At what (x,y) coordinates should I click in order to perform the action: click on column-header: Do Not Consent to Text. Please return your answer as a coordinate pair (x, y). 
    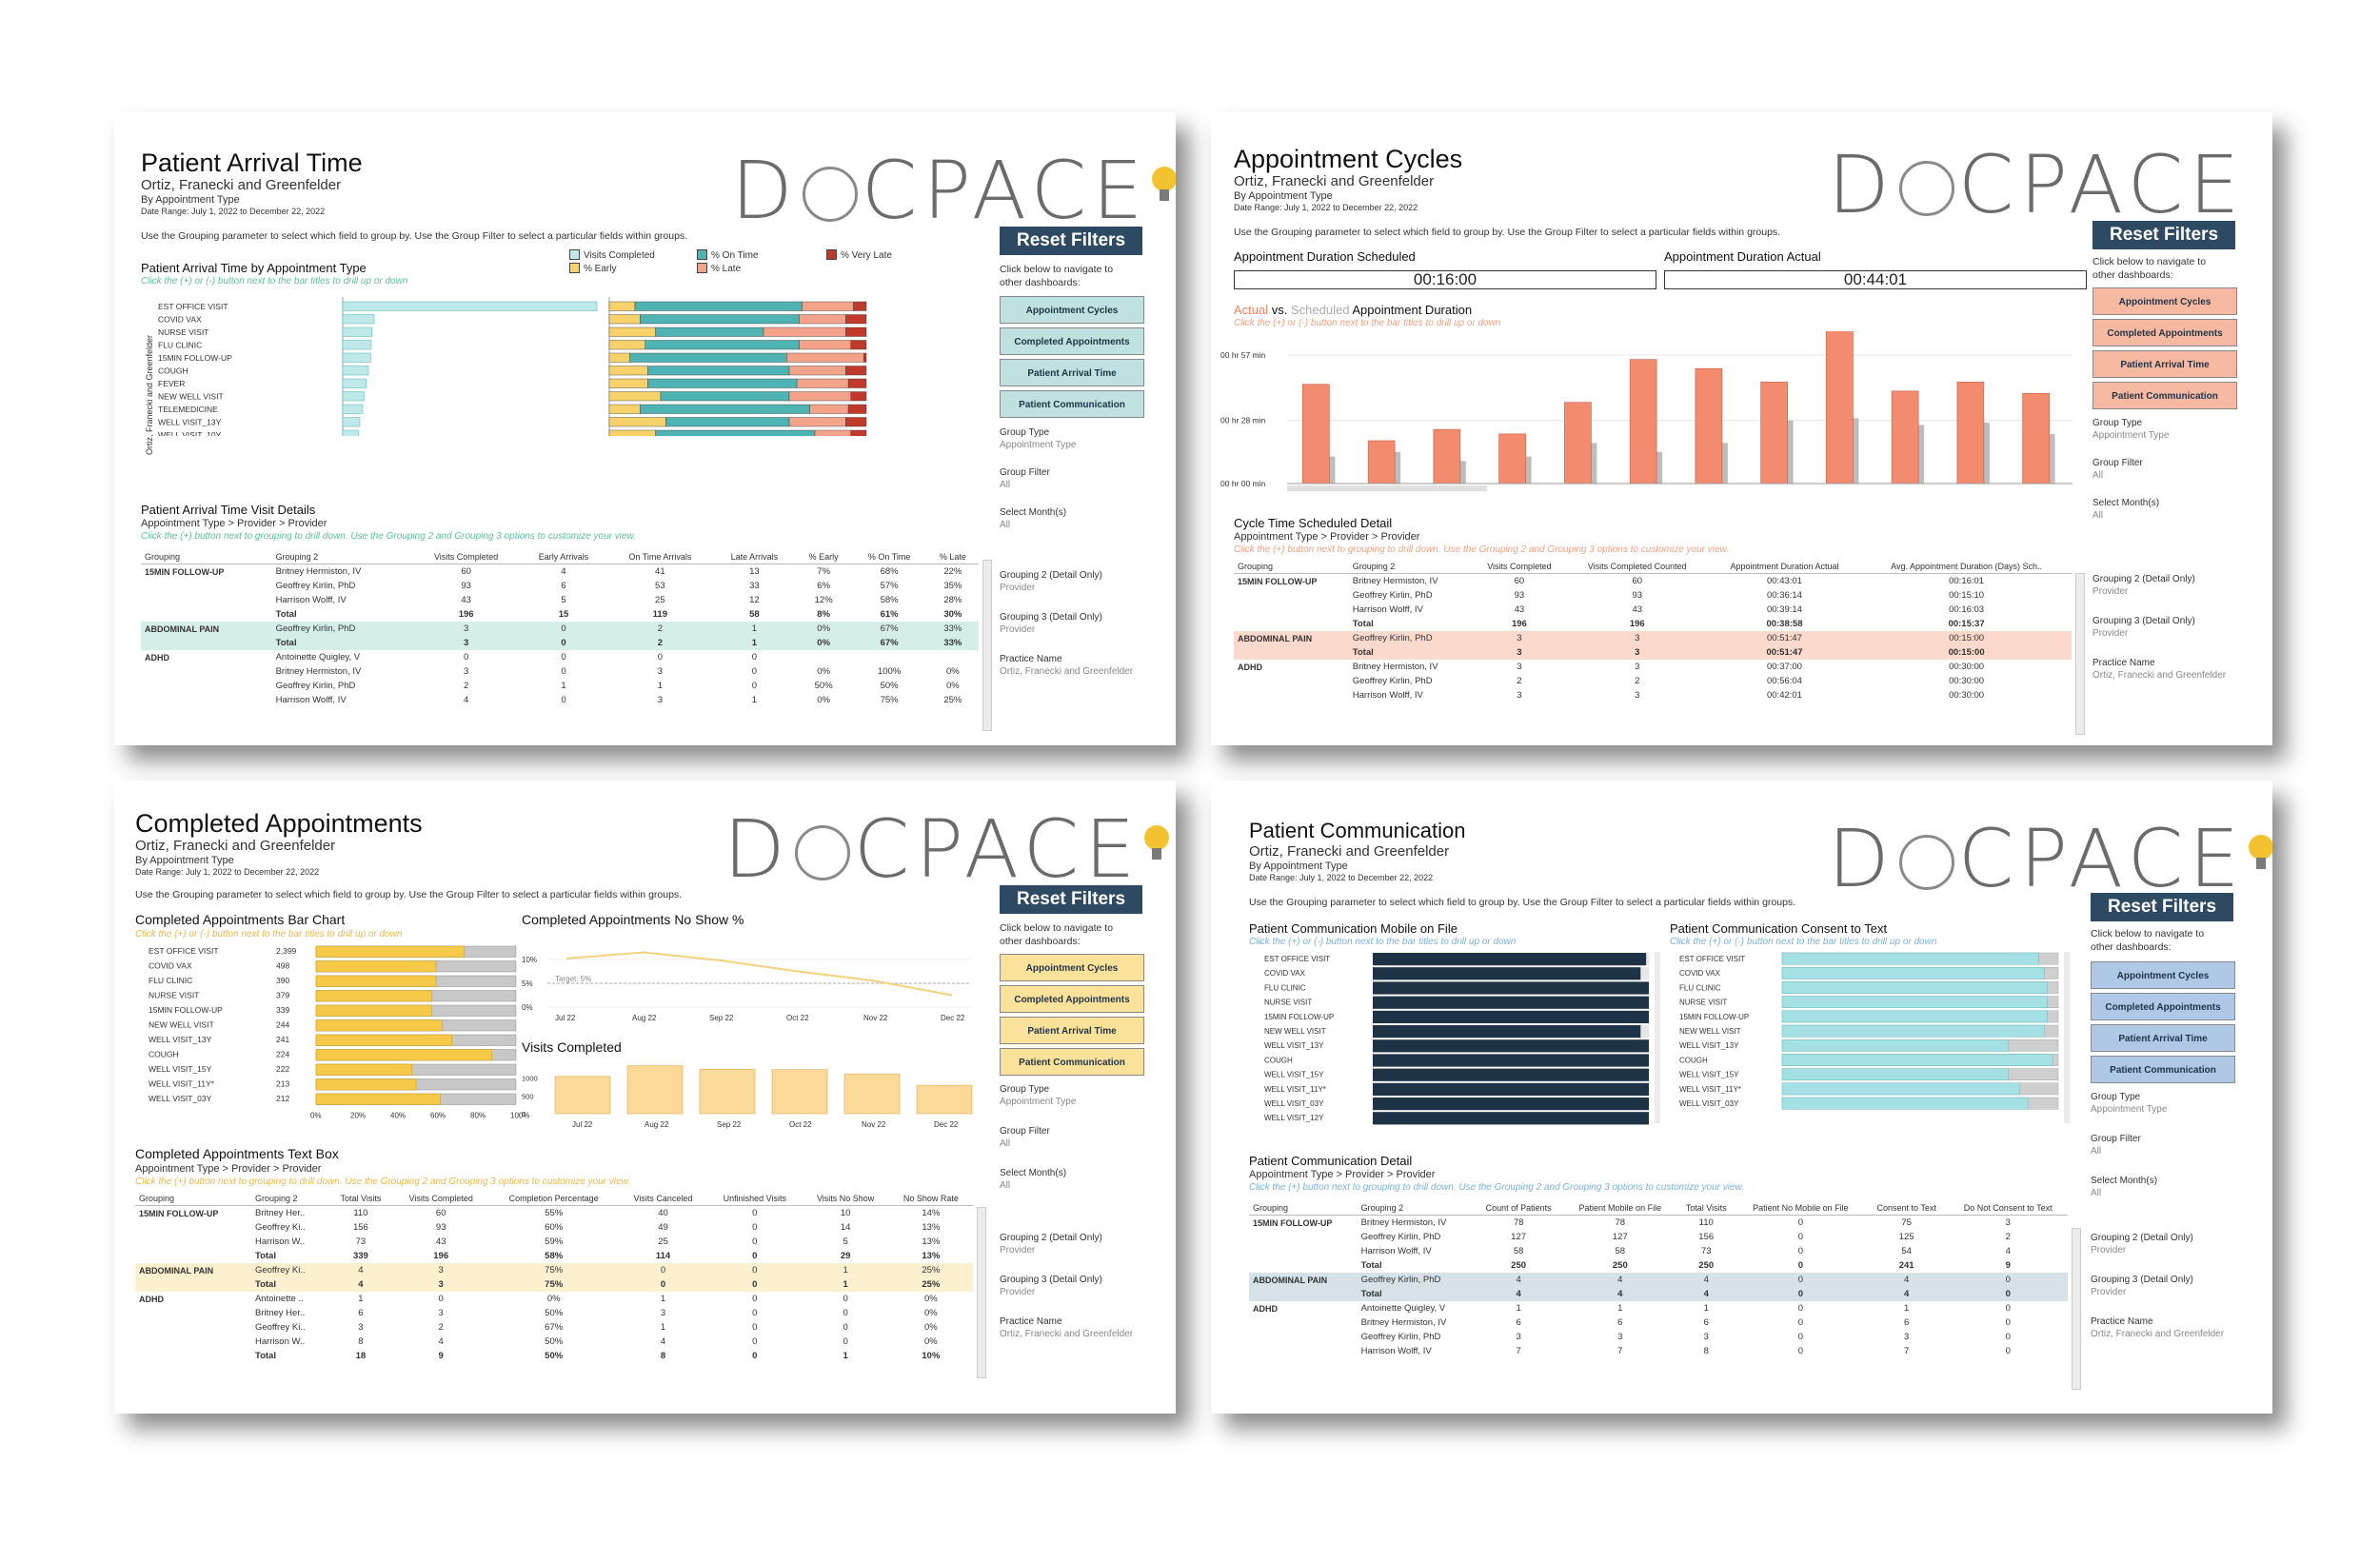
    Looking at the image, I should click on (2008, 1208).